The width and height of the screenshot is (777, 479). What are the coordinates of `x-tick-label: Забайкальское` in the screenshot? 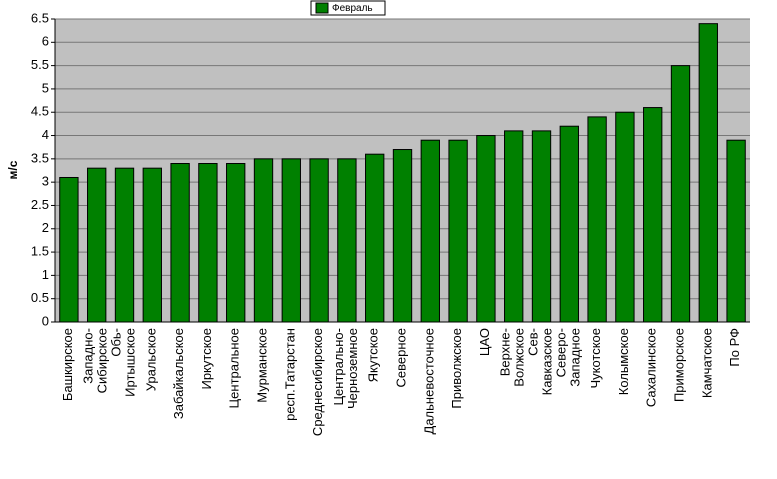 It's located at (179, 373).